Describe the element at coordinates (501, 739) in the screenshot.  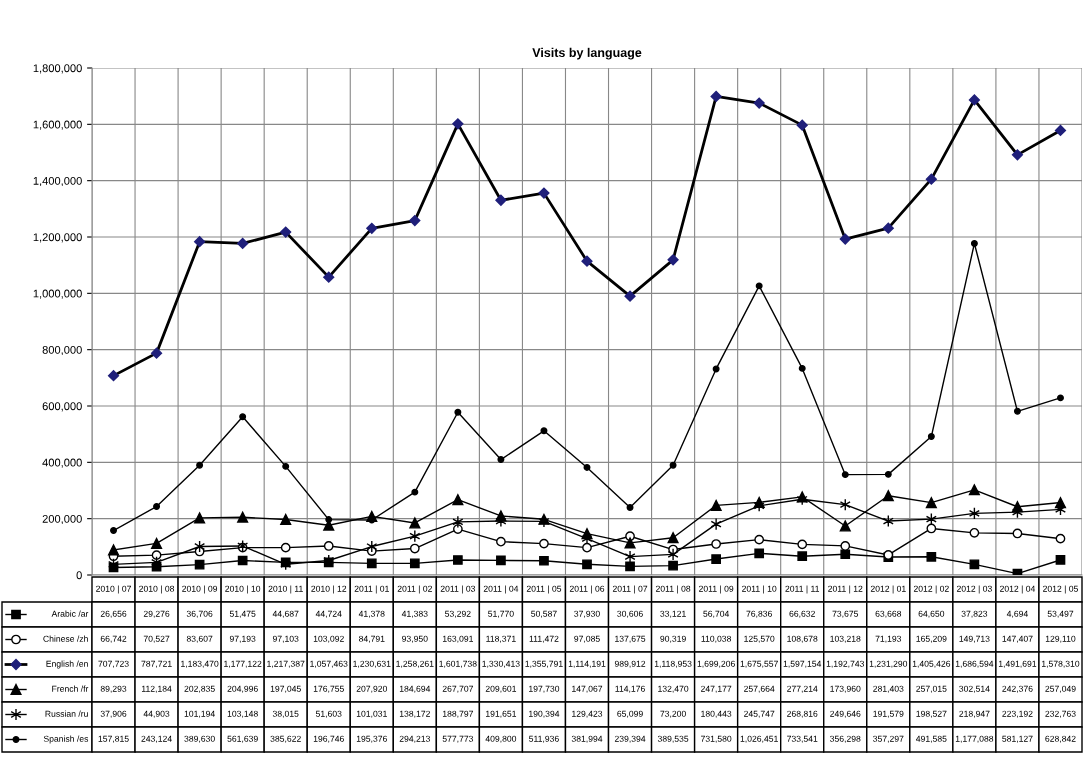
I see `data-label: 409,800` at that location.